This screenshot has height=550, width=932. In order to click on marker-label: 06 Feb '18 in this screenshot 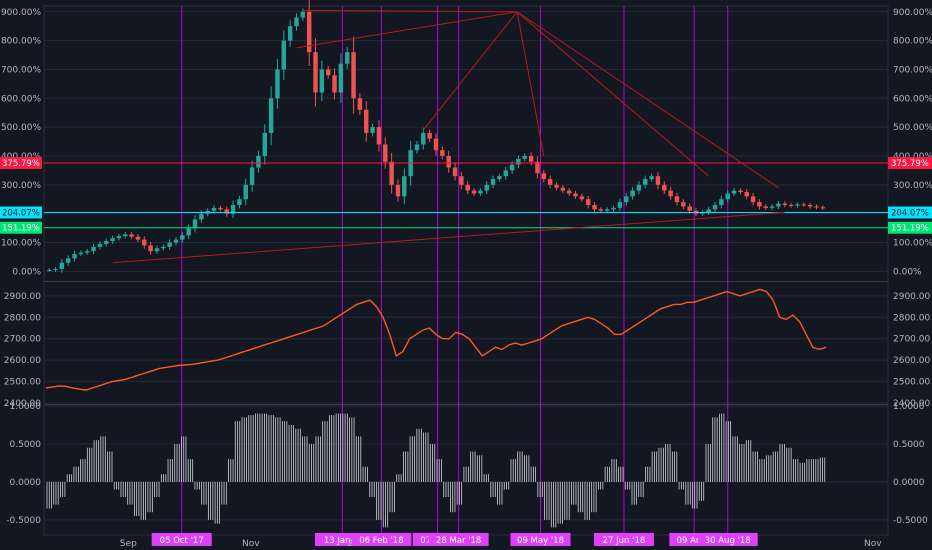, I will do `click(381, 541)`.